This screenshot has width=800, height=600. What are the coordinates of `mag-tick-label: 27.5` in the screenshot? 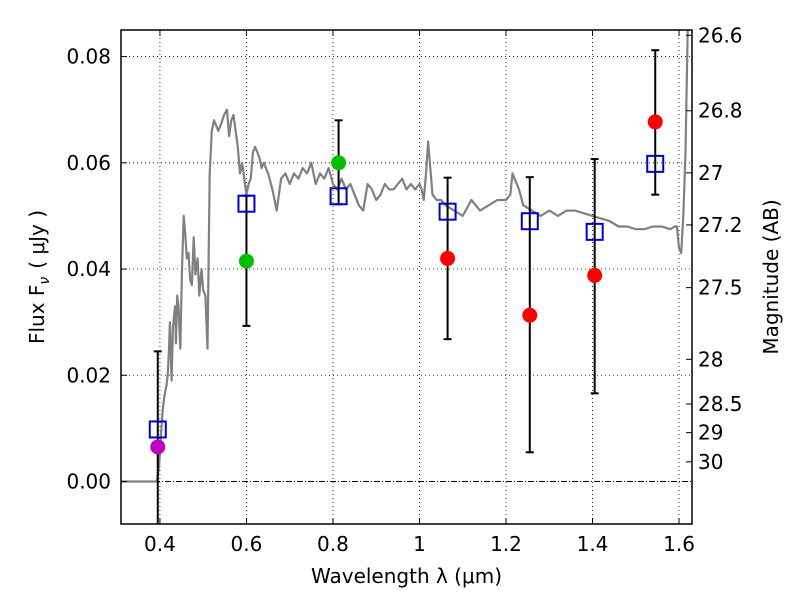 It's located at (720, 288).